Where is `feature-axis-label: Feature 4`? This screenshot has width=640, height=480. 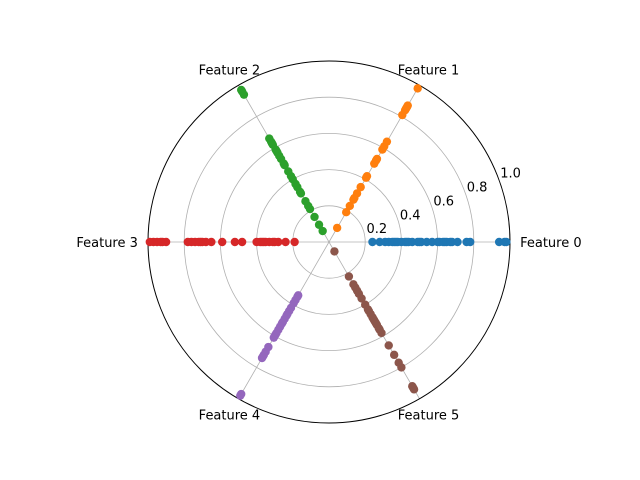
feature-axis-label: Feature 4 is located at coordinates (230, 415).